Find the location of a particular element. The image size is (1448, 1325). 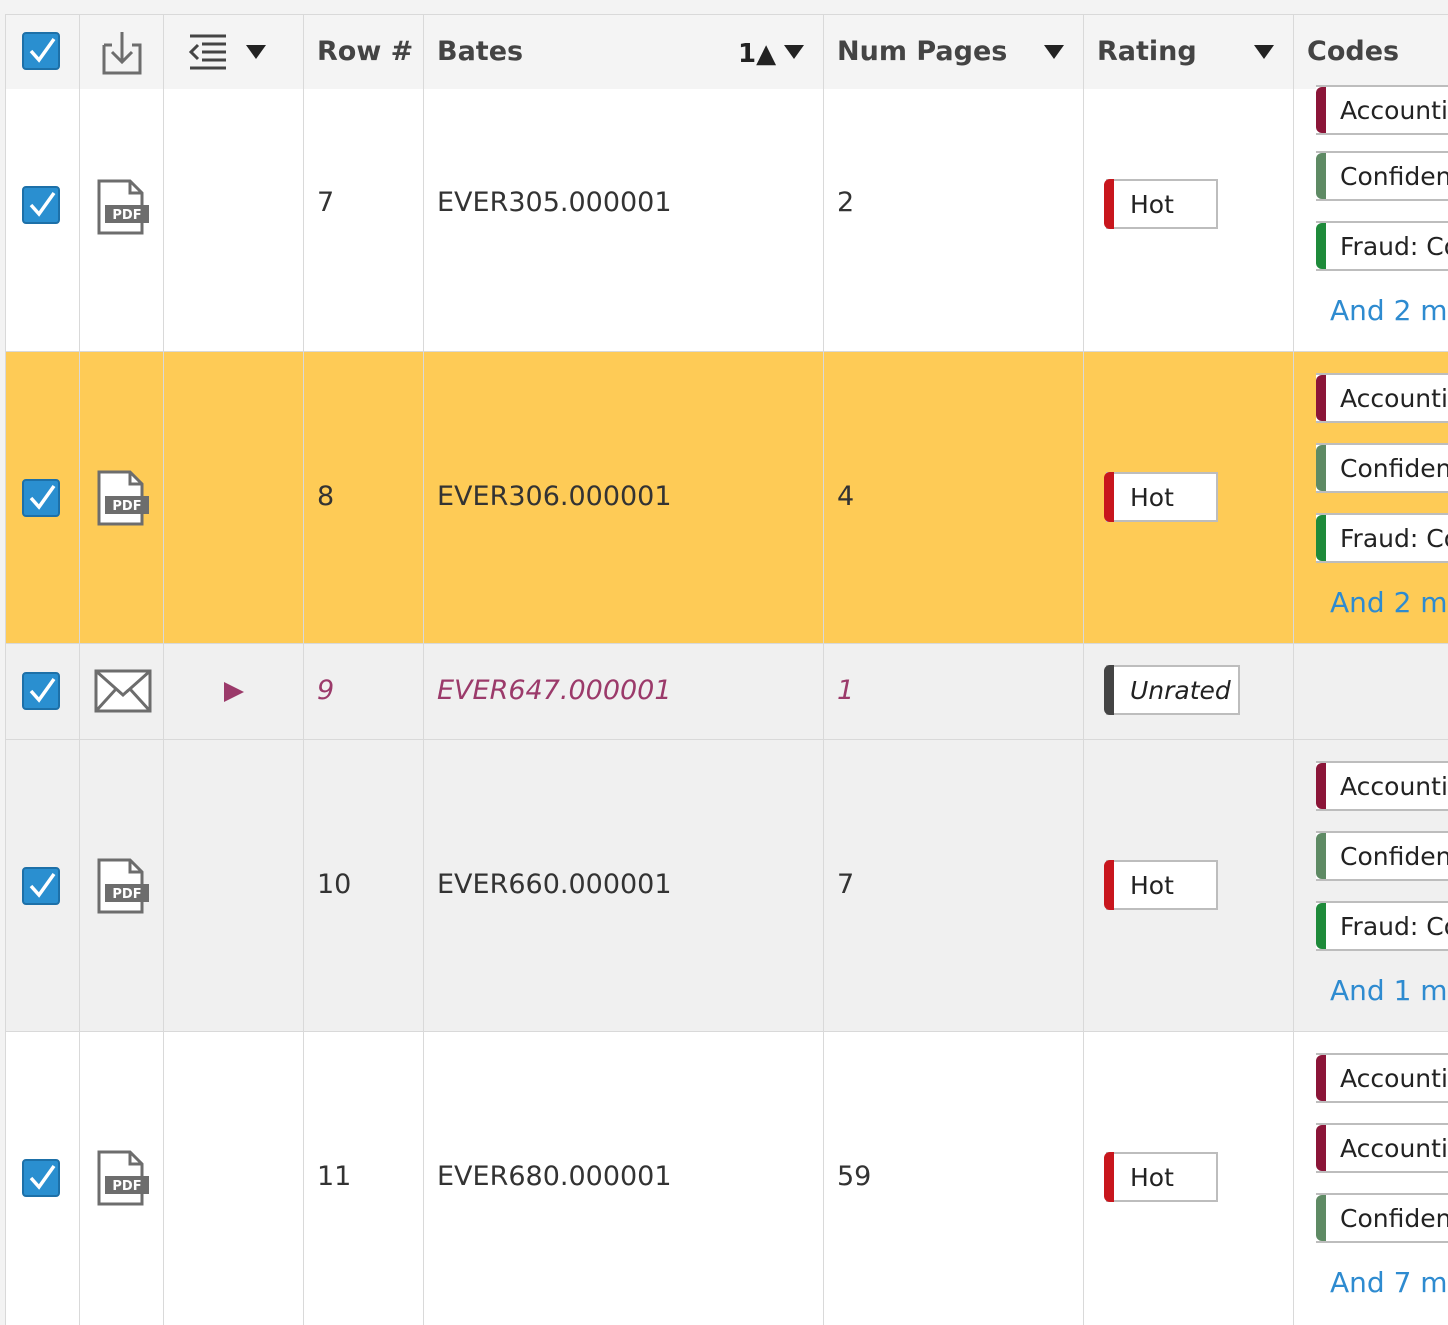

sort-indicator: 1▲ is located at coordinates (757, 54).